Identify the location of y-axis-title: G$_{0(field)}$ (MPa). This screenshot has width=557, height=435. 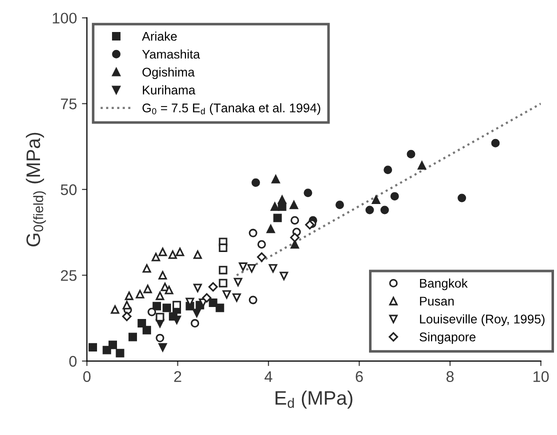
(36, 189).